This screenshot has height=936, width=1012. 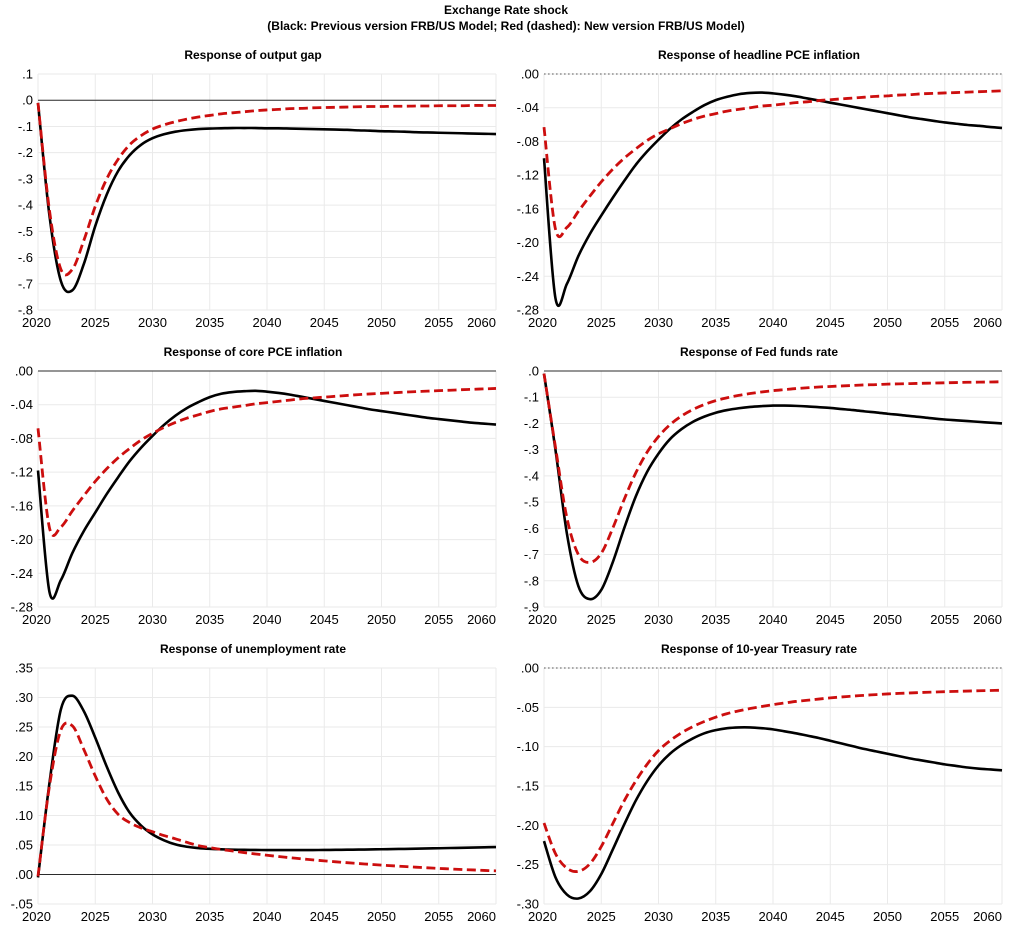 What do you see at coordinates (759, 55) in the screenshot?
I see `panel-title-headline-pce-inflation: Response of headline PCE inflation` at bounding box center [759, 55].